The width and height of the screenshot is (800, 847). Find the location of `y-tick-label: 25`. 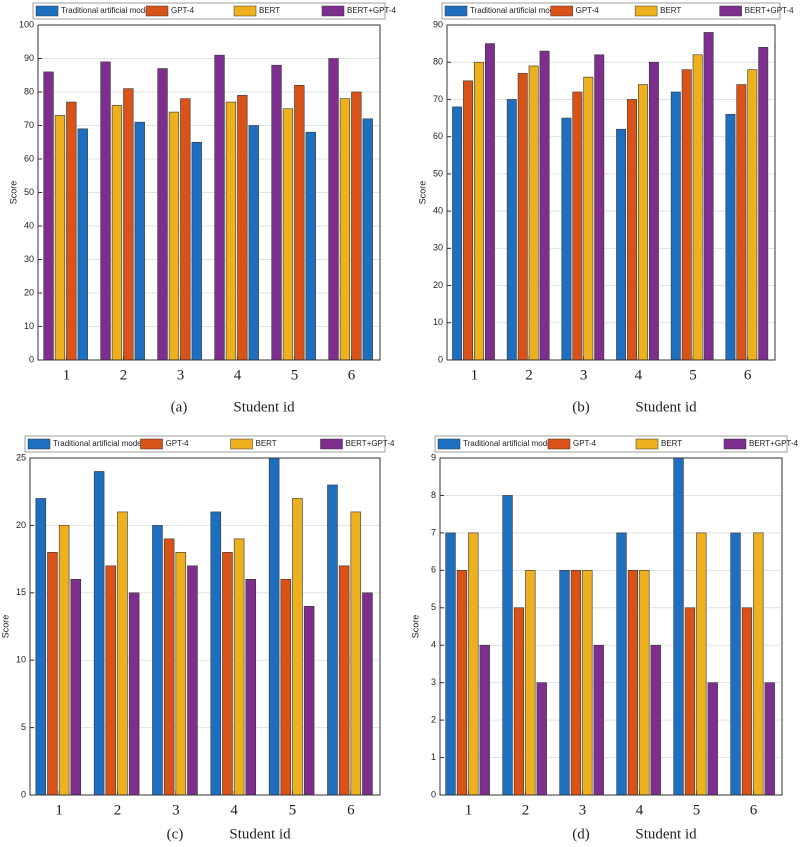

y-tick-label: 25 is located at coordinates (21, 457).